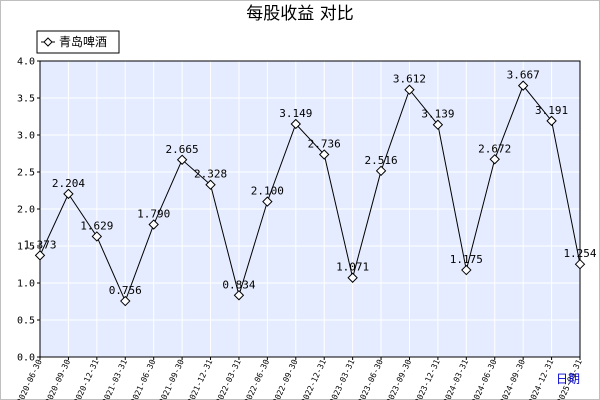 The image size is (600, 400). Describe the element at coordinates (579, 253) in the screenshot. I see `data-label: 1.254` at that location.